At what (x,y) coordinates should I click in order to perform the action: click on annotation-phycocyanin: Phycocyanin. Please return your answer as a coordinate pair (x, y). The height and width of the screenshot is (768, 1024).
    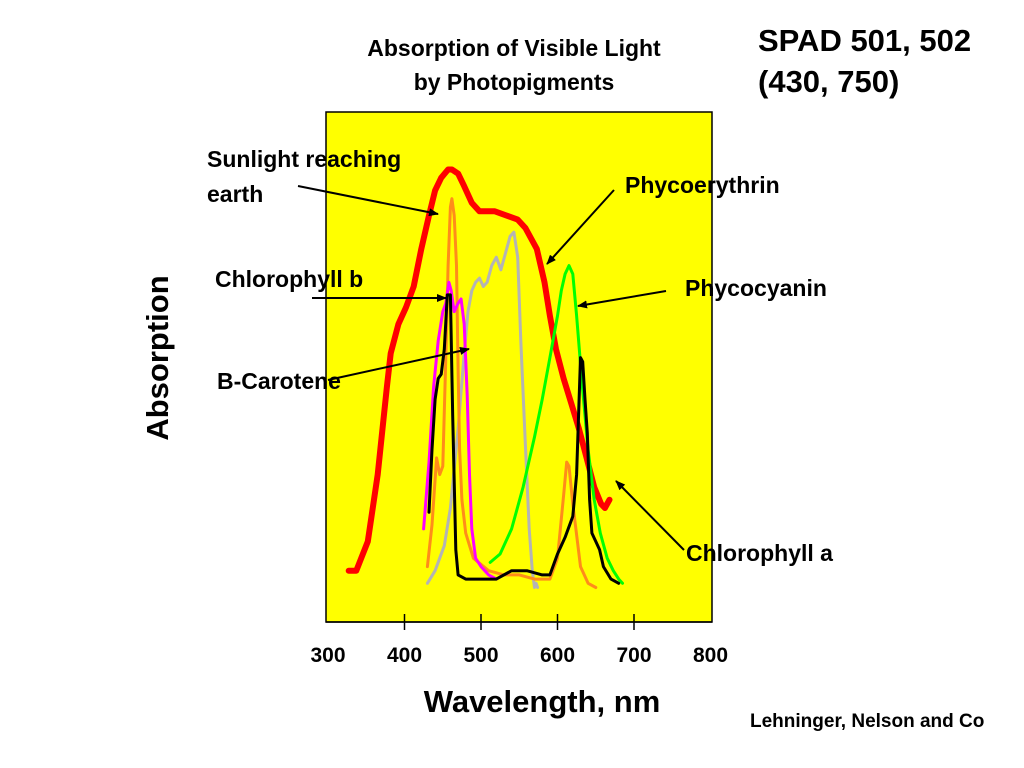
    Looking at the image, I should click on (702, 292).